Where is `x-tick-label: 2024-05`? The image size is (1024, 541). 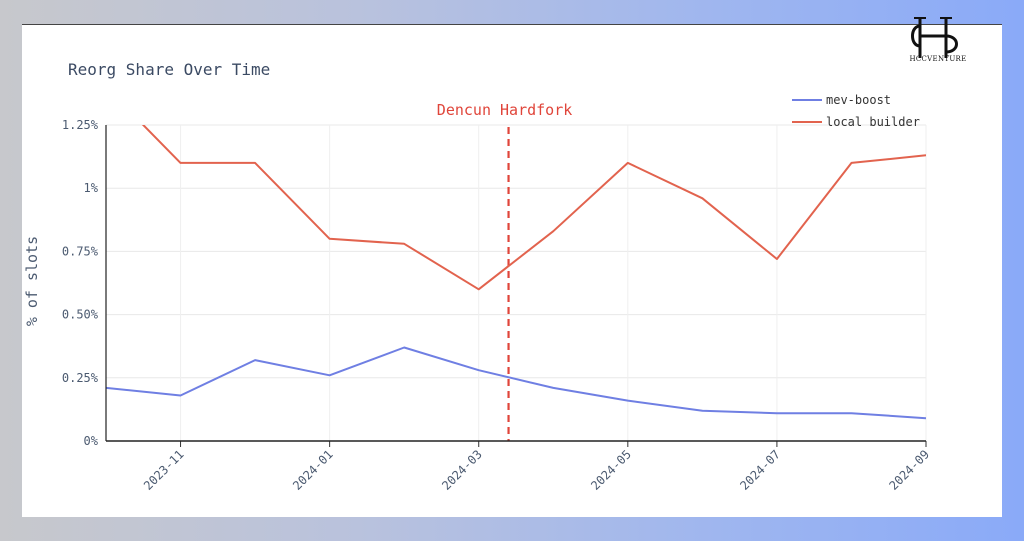
x-tick-label: 2024-05 is located at coordinates (611, 470).